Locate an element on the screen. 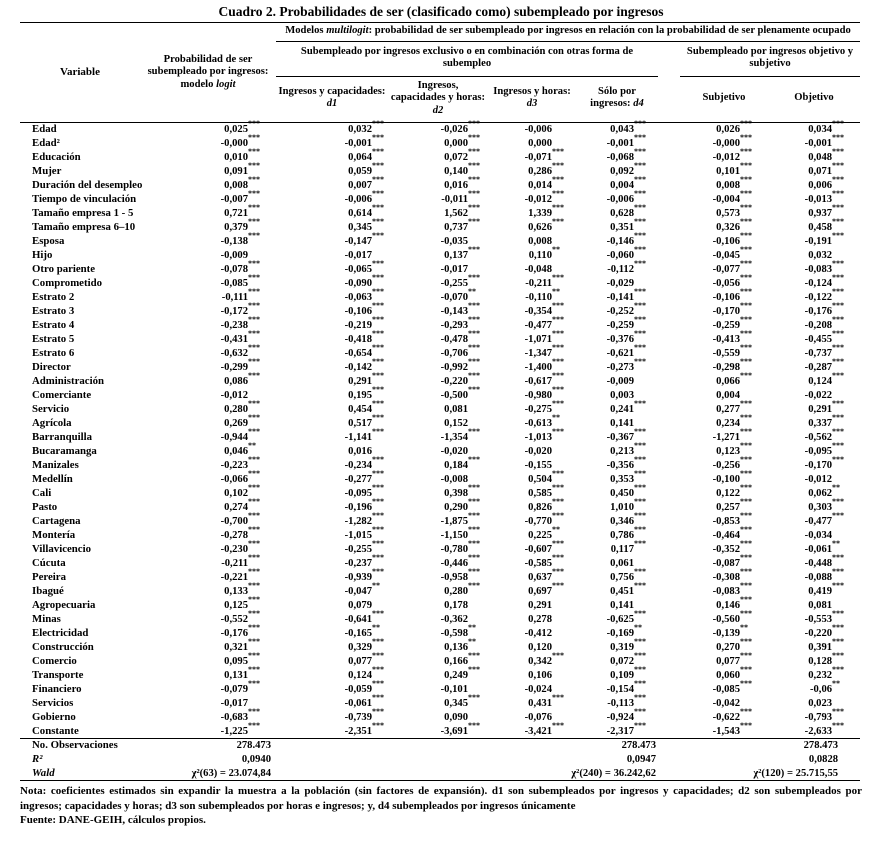 The width and height of the screenshot is (875, 862). cell-d3: -3,421 *** is located at coordinates (544, 728).